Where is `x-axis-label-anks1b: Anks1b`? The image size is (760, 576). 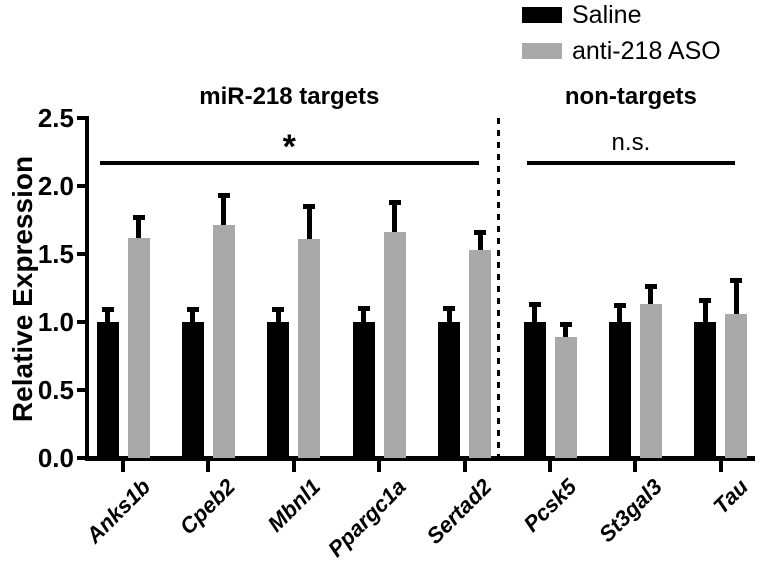
x-axis-label-anks1b: Anks1b is located at coordinates (117, 511).